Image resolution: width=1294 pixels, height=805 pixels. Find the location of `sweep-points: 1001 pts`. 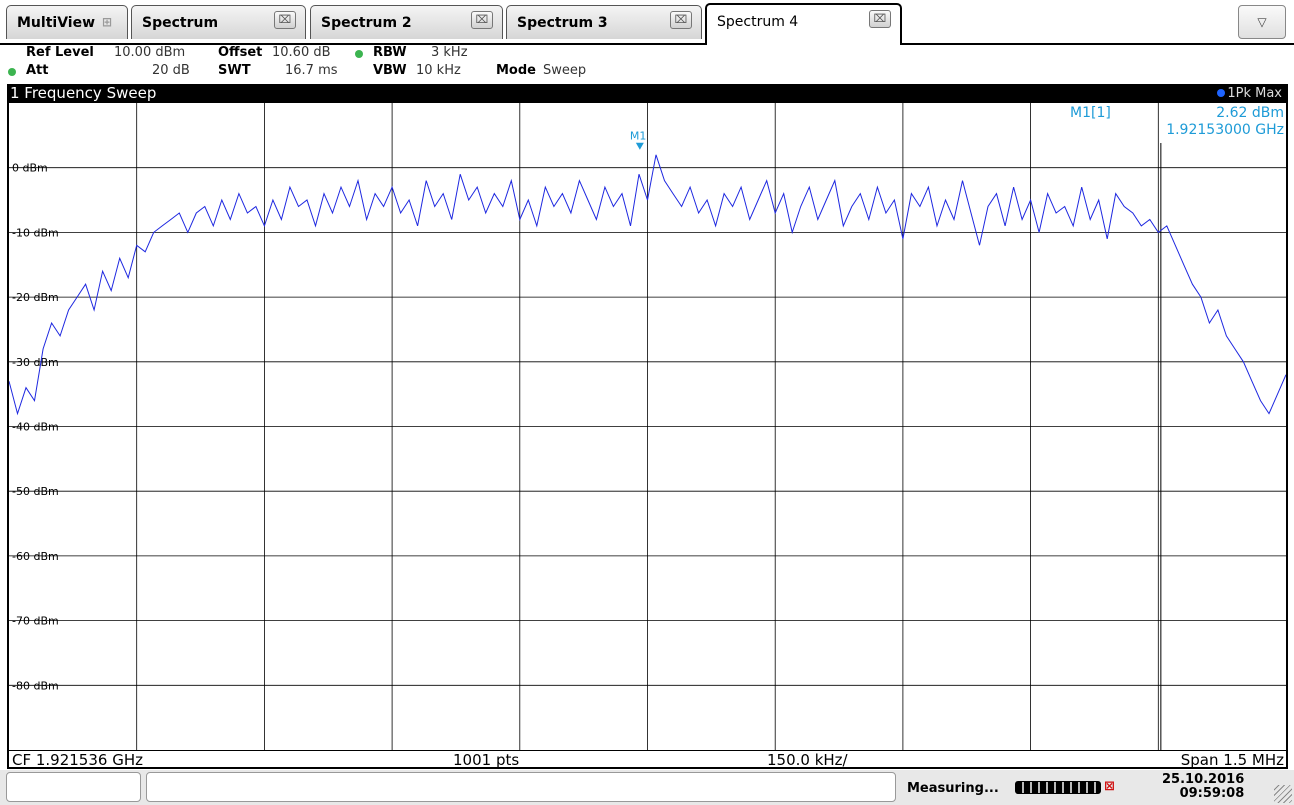

sweep-points: 1001 pts is located at coordinates (486, 760).